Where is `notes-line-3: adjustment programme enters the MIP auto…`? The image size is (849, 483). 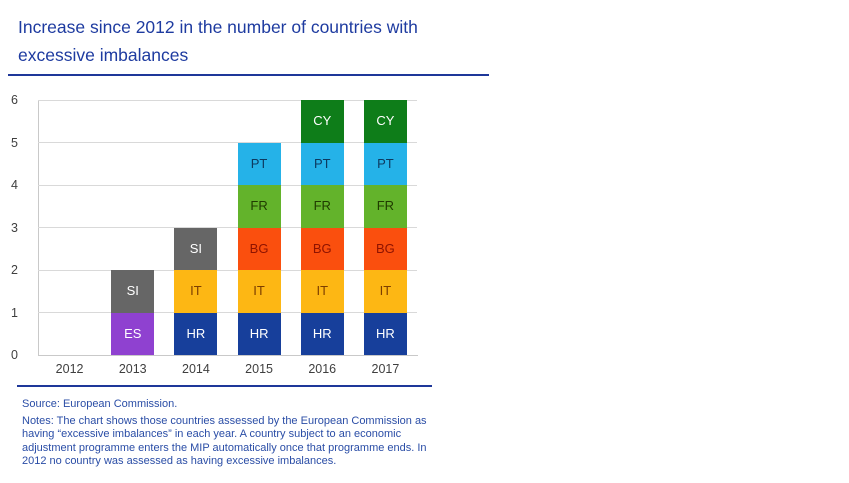
notes-line-3: adjustment programme enters the MIP auto… is located at coordinates (224, 447).